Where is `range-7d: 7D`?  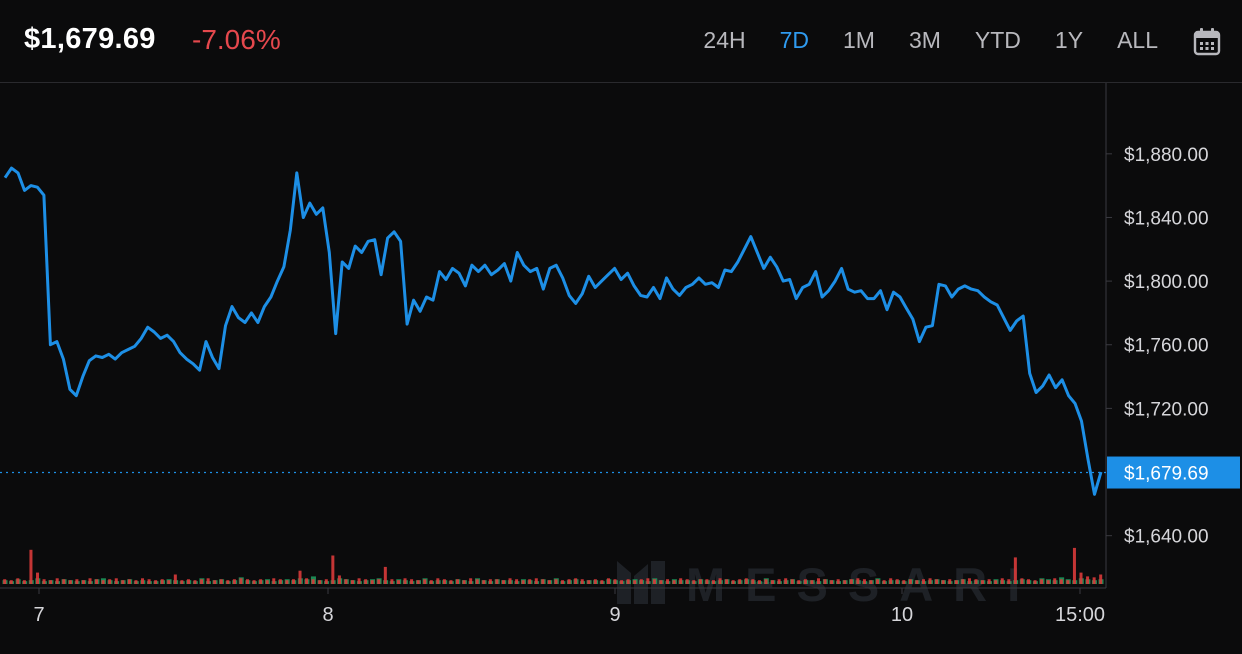
range-7d: 7D is located at coordinates (794, 40).